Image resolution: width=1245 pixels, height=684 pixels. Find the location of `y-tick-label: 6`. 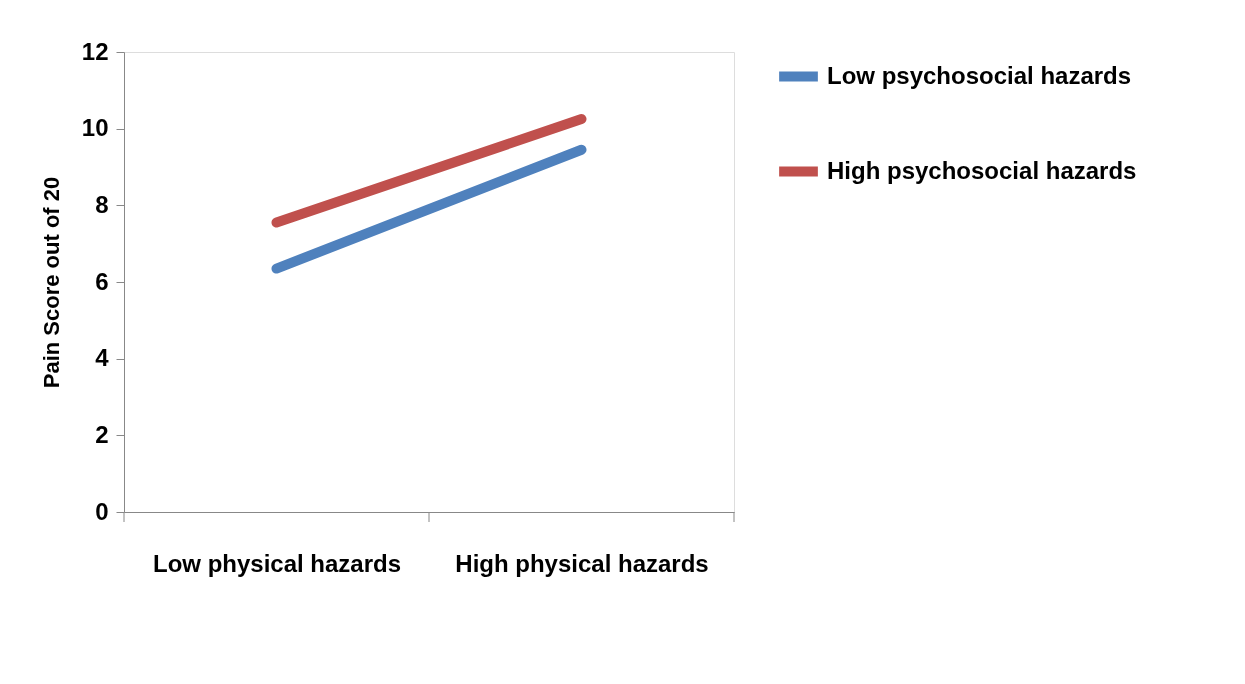

y-tick-label: 6 is located at coordinates (102, 281).